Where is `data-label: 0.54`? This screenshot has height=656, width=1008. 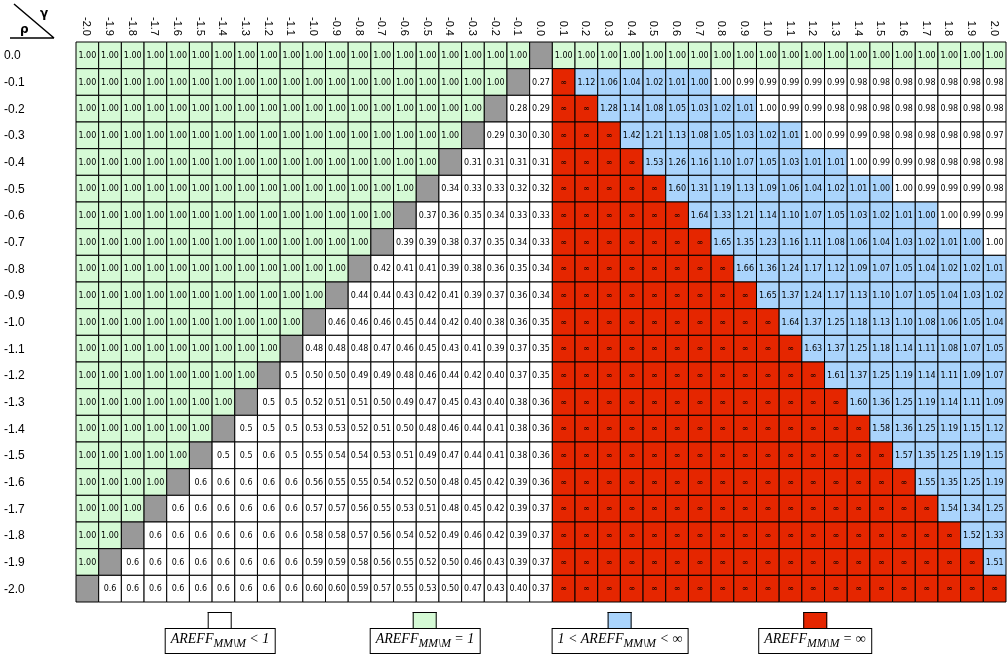
data-label: 0.54 is located at coordinates (359, 455).